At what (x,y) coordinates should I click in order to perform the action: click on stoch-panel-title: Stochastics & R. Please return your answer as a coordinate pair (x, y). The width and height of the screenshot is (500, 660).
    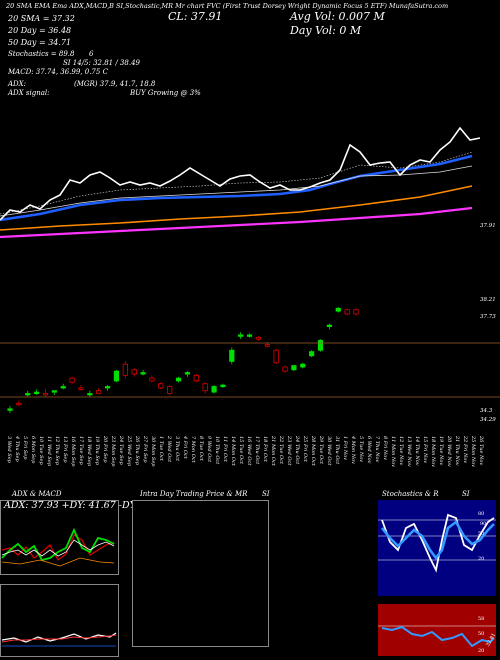
    Looking at the image, I should click on (410, 494).